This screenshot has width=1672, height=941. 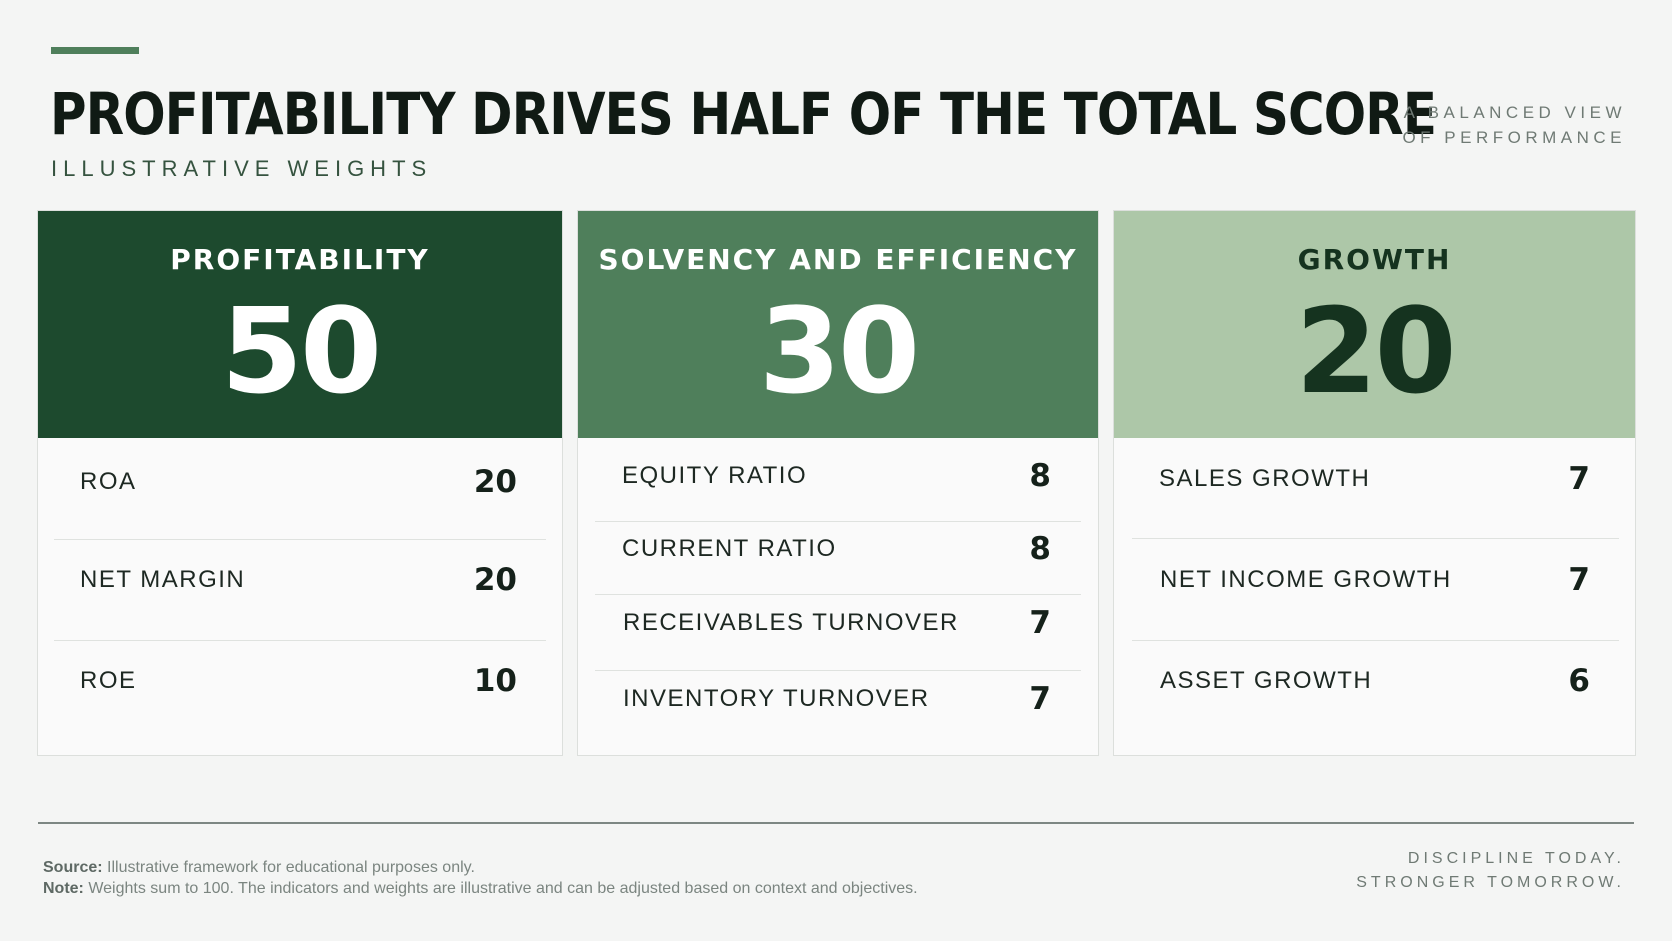 I want to click on indicator-name: RECEIVABLES TURNOVER, so click(x=791, y=622).